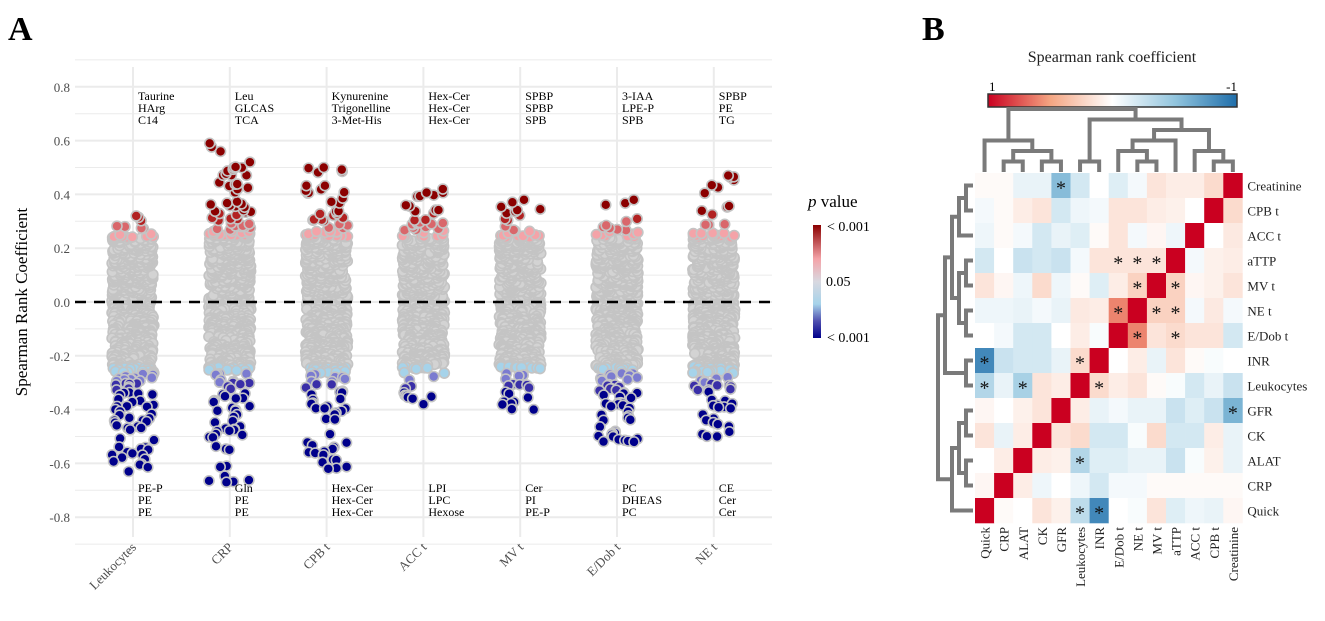 The image size is (1325, 621). I want to click on legend-label-bottom: < 0.001, so click(848, 338).